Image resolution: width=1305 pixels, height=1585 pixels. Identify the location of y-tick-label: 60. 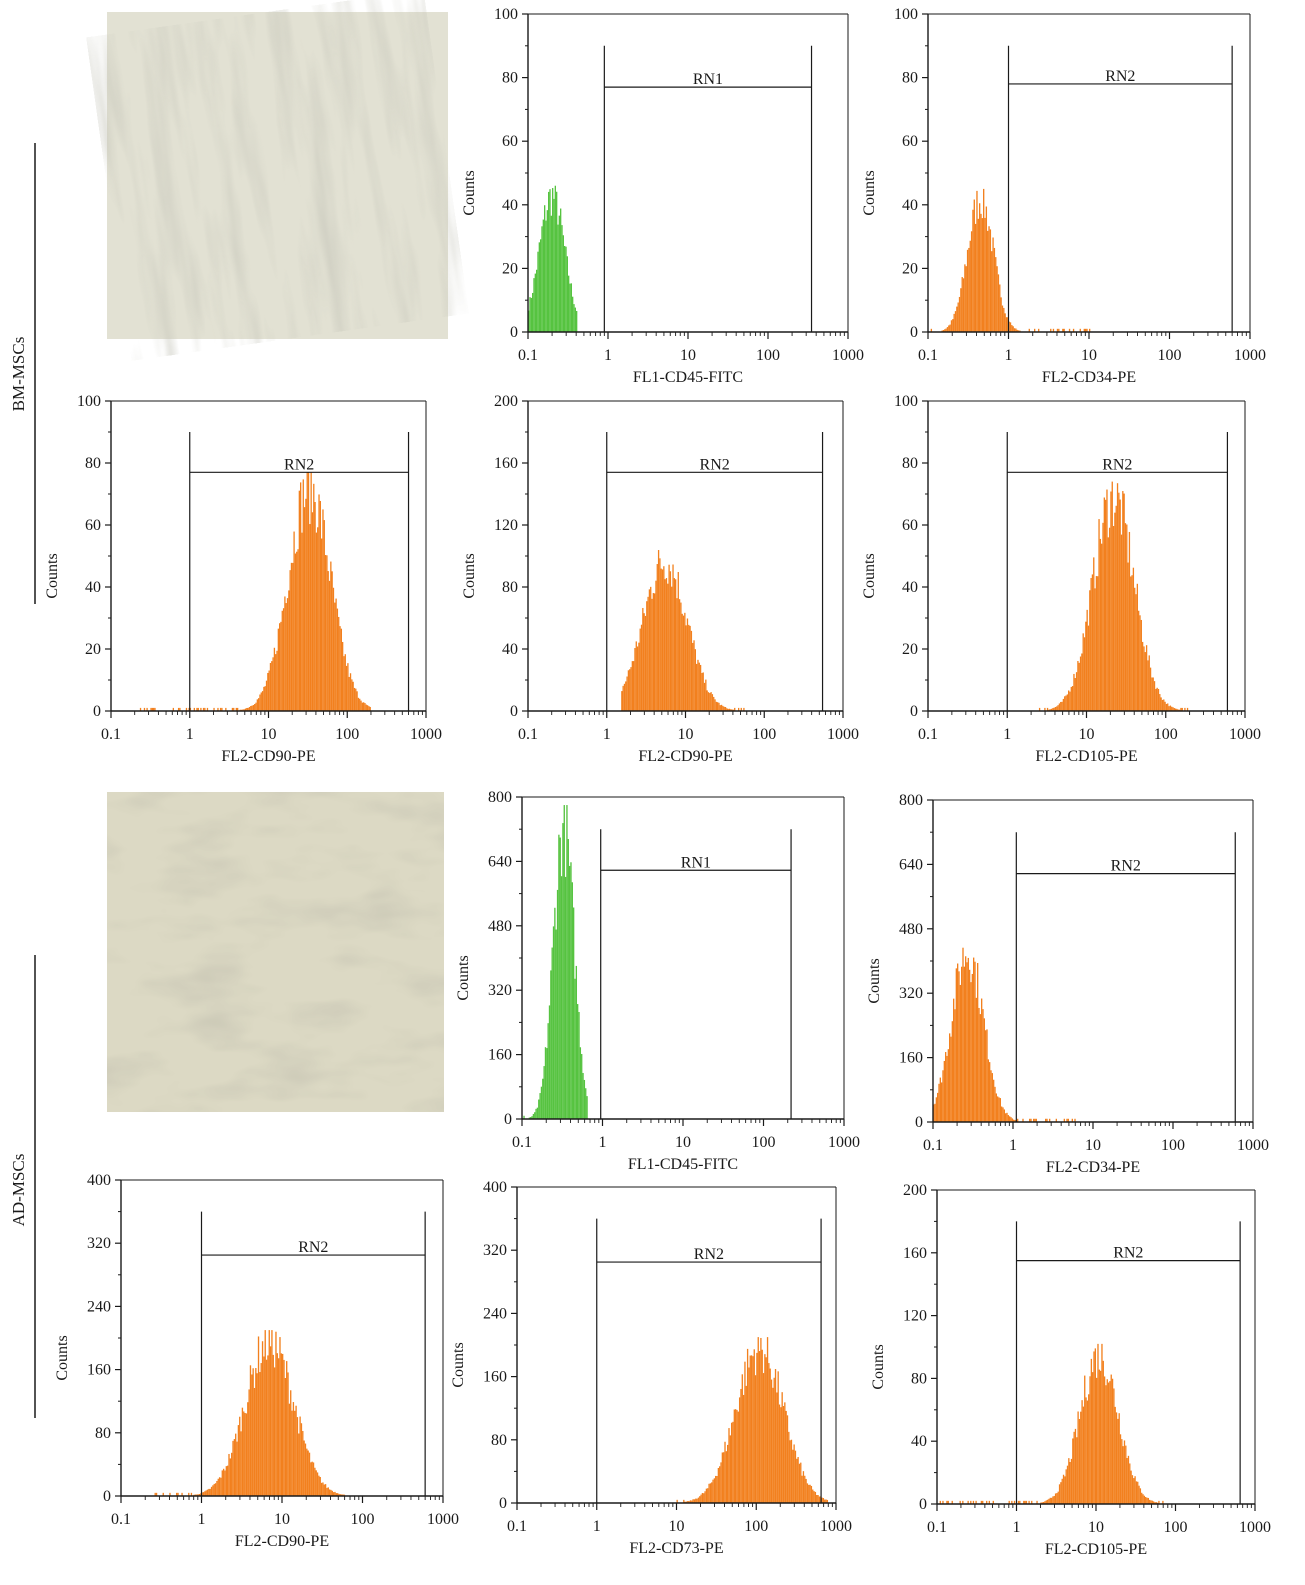
(510, 141).